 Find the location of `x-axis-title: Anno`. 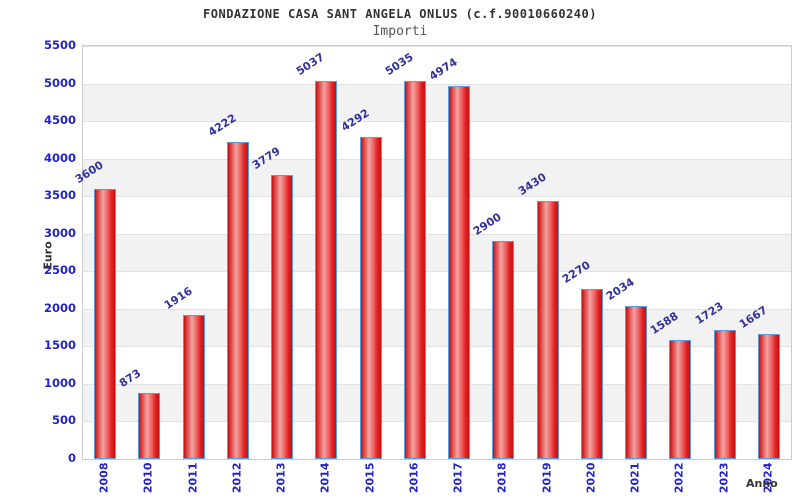

x-axis-title: Anno is located at coordinates (762, 483).